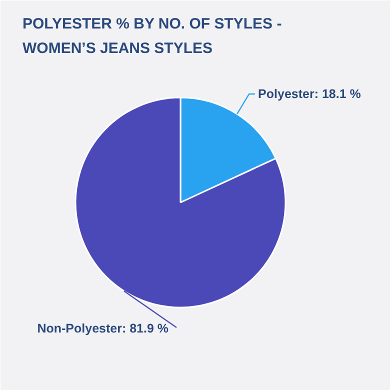  I want to click on slice-label: Non-Polyester: 81.9 %, so click(103, 329).